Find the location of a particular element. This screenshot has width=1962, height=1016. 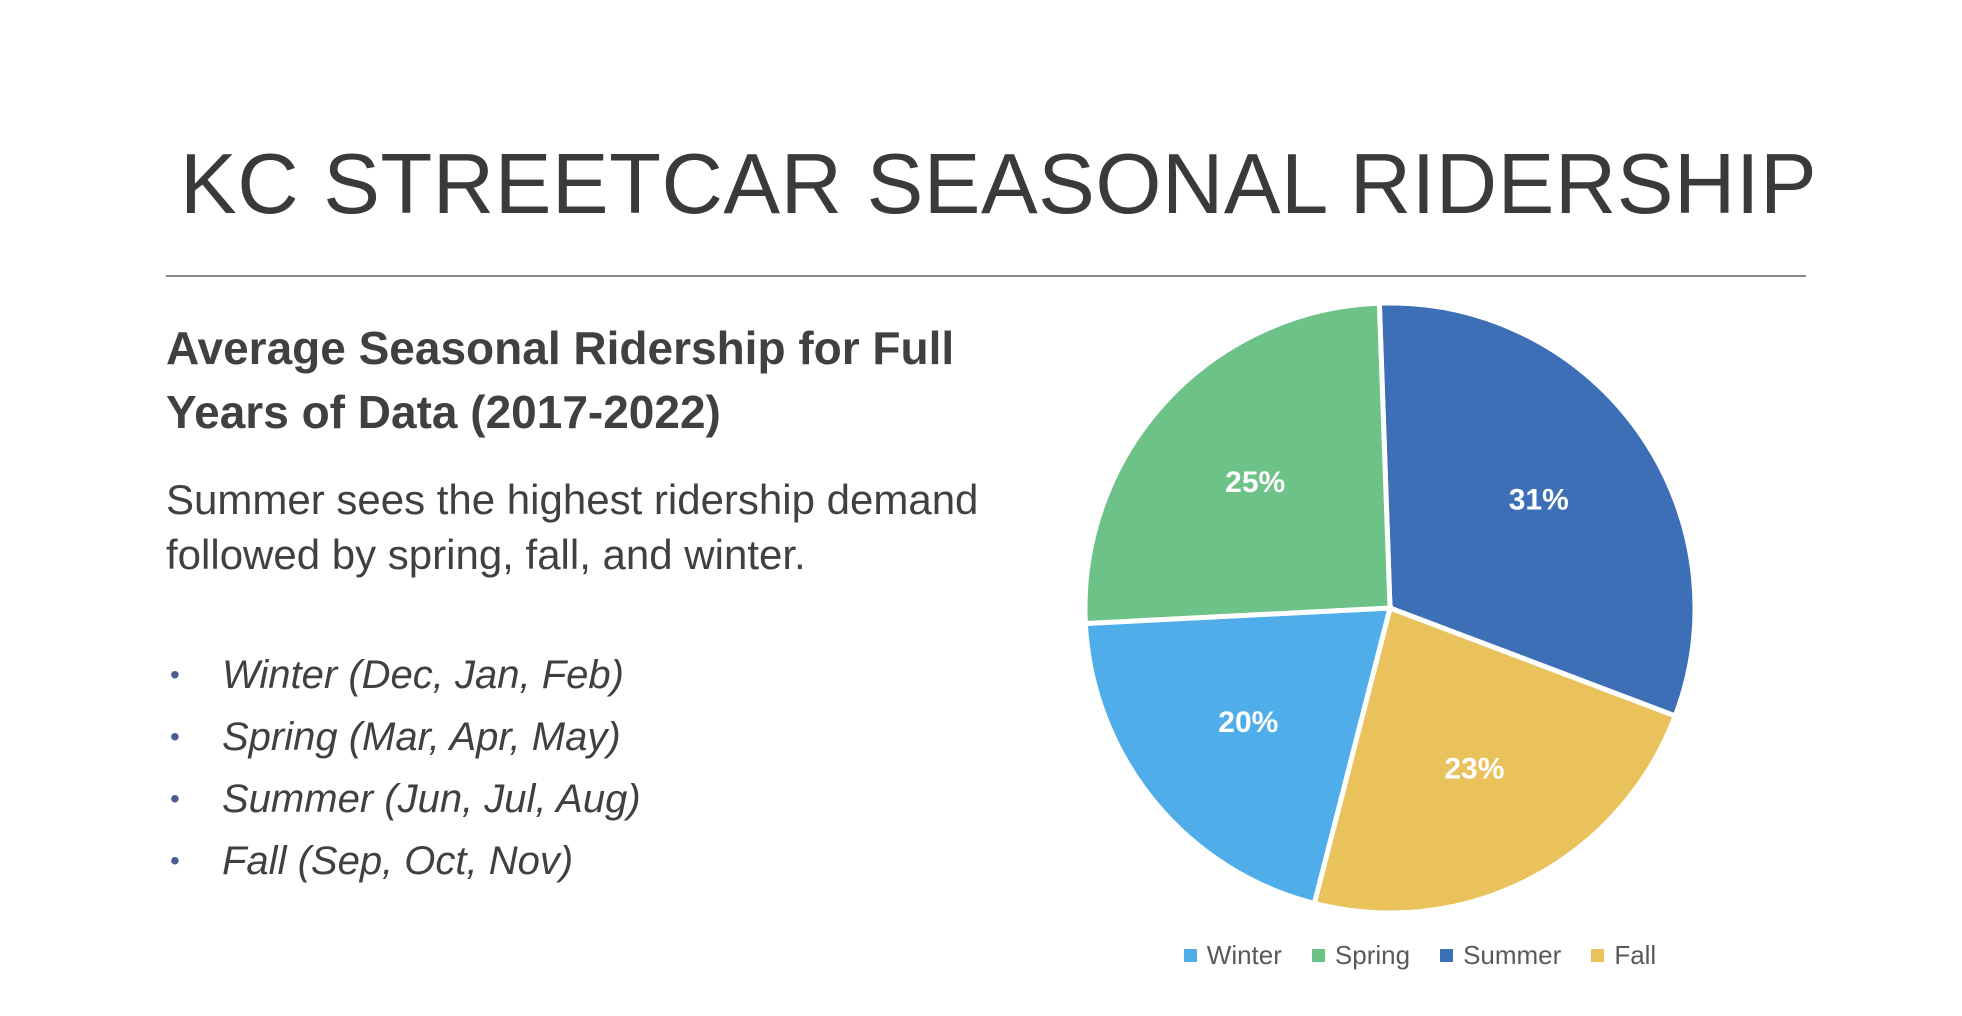

pie-slice-spring is located at coordinates (1237, 463).